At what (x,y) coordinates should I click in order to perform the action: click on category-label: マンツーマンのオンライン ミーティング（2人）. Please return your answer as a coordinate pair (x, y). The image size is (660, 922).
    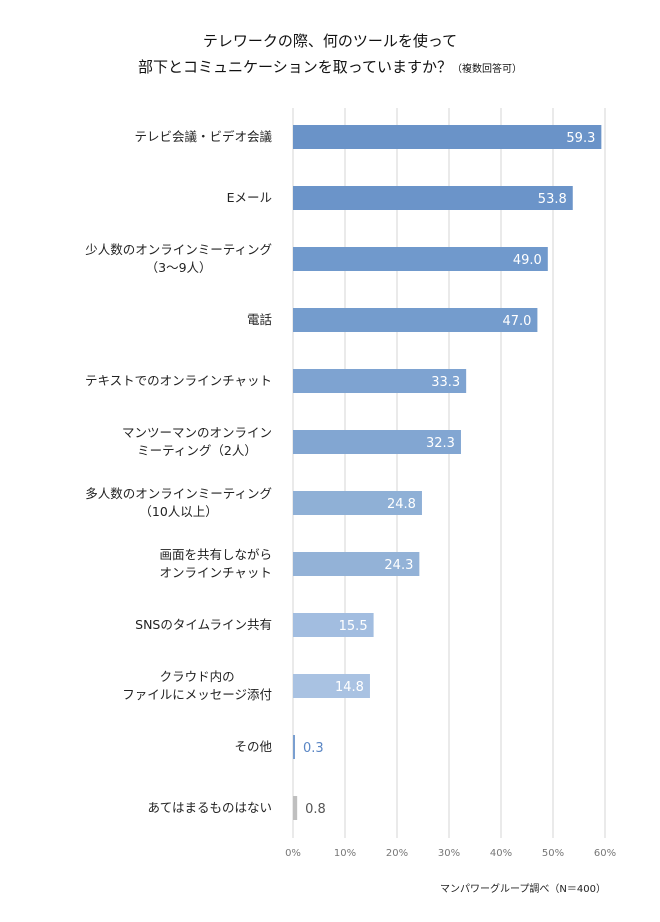
    Looking at the image, I should click on (196, 441).